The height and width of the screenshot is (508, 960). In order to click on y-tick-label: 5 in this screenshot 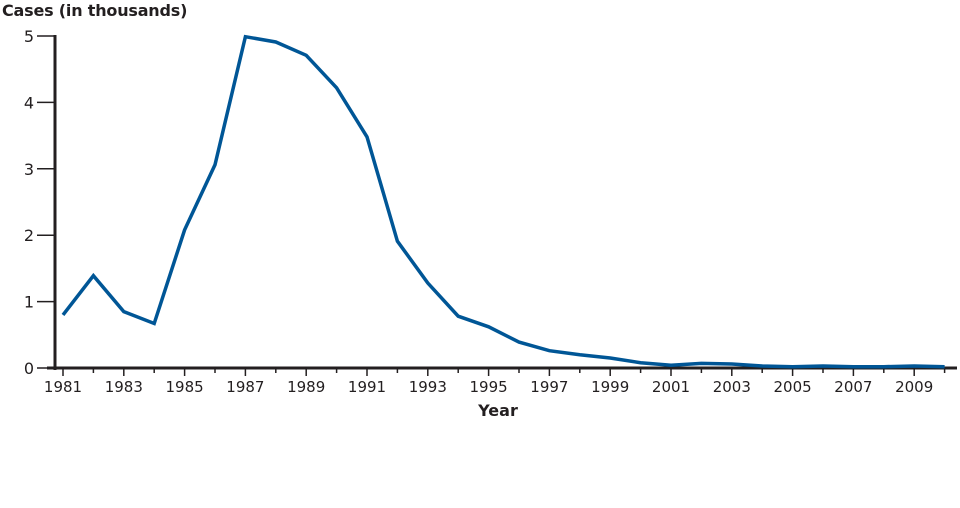, I will do `click(29, 36)`.